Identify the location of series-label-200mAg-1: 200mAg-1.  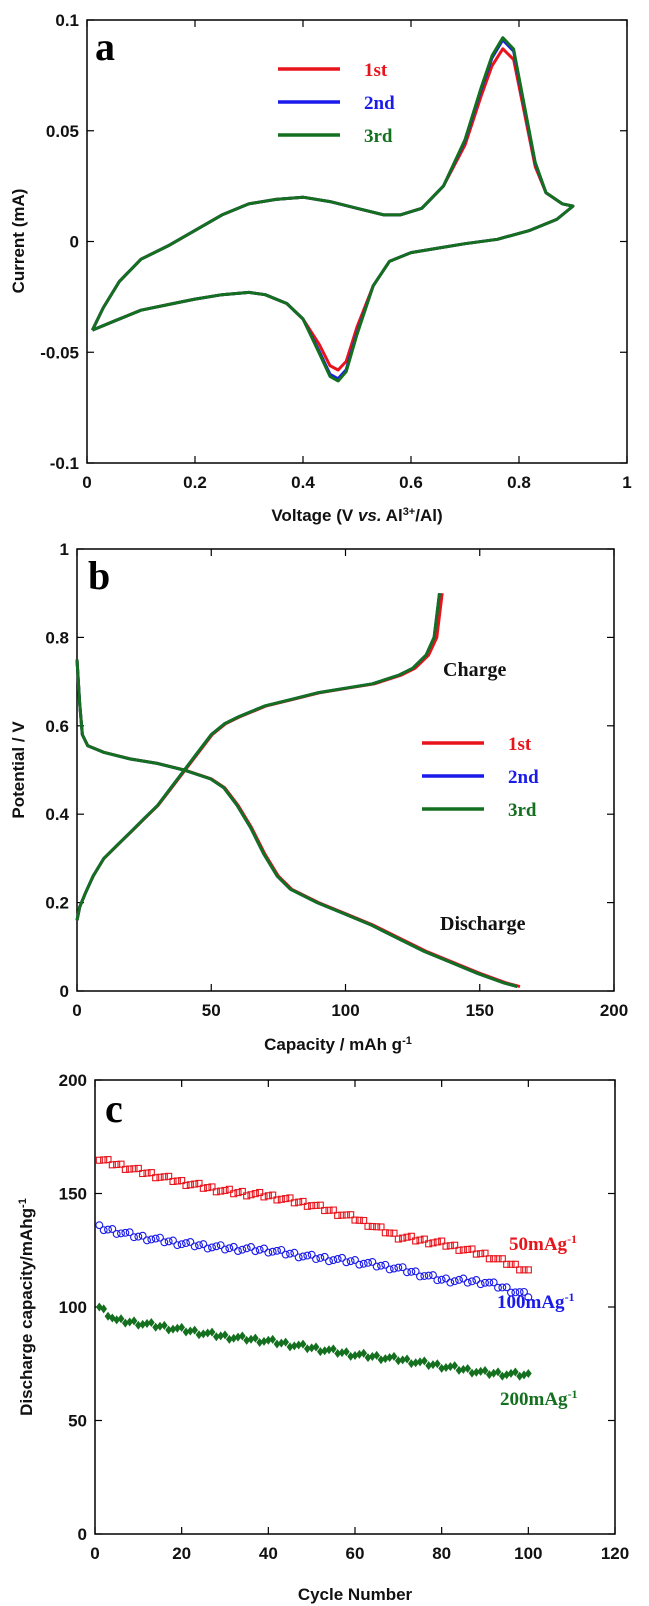
(539, 1398).